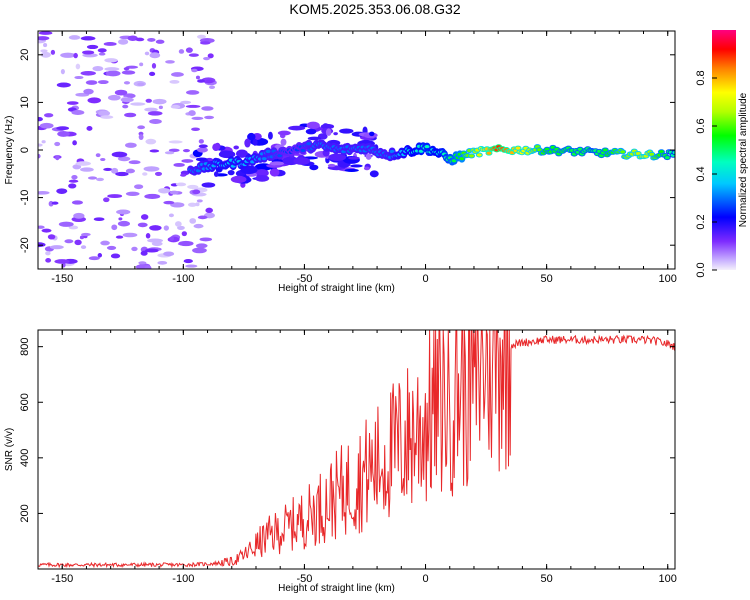 The width and height of the screenshot is (750, 600). I want to click on colorbar-tick-label: 0.8, so click(701, 77).